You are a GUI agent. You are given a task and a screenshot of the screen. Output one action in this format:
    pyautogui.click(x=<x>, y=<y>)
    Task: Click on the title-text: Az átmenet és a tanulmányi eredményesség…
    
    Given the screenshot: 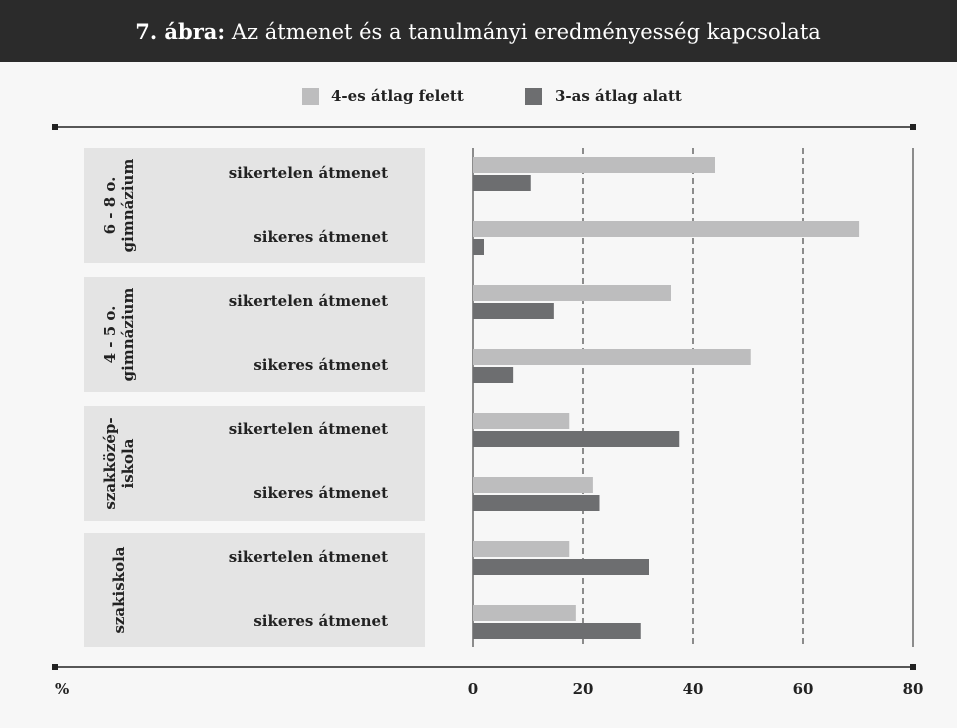 What is the action you would take?
    pyautogui.click(x=526, y=32)
    